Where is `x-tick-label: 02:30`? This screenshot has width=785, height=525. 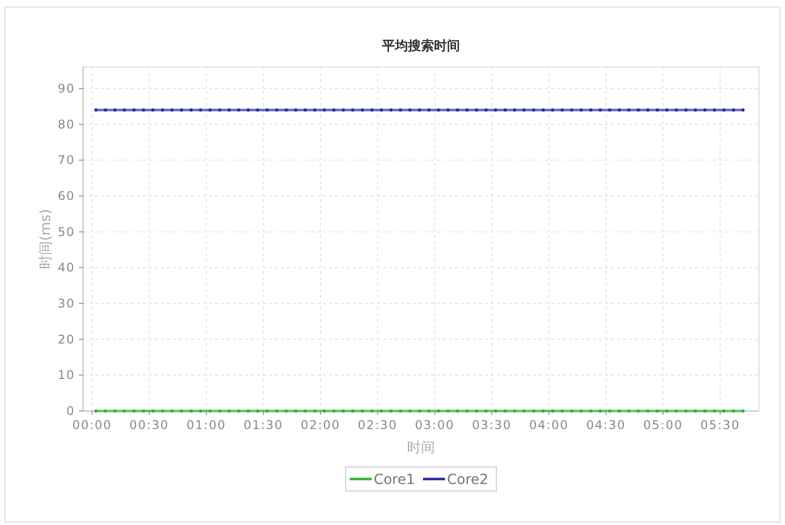
x-tick-label: 02:30 is located at coordinates (378, 425).